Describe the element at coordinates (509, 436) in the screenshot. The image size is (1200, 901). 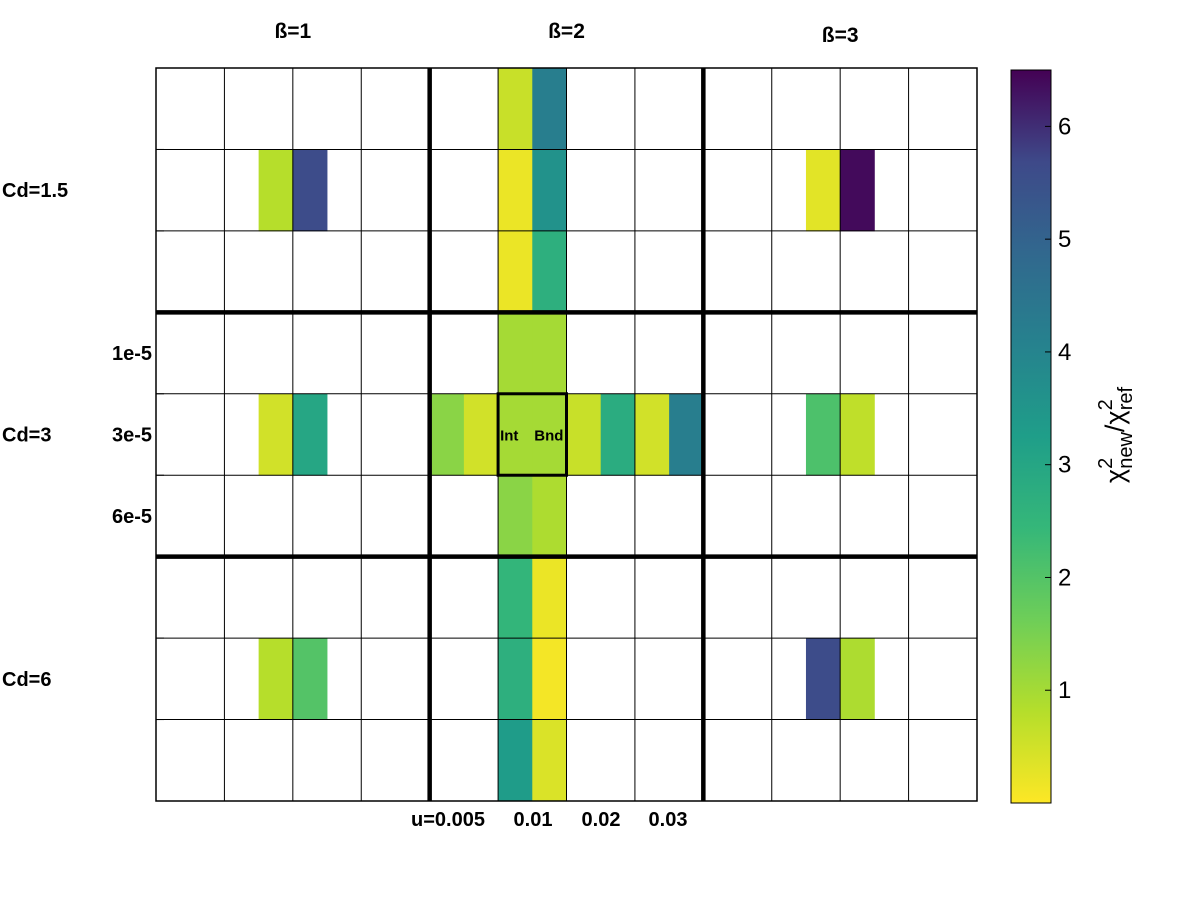
I see `cell-label-int: Int` at that location.